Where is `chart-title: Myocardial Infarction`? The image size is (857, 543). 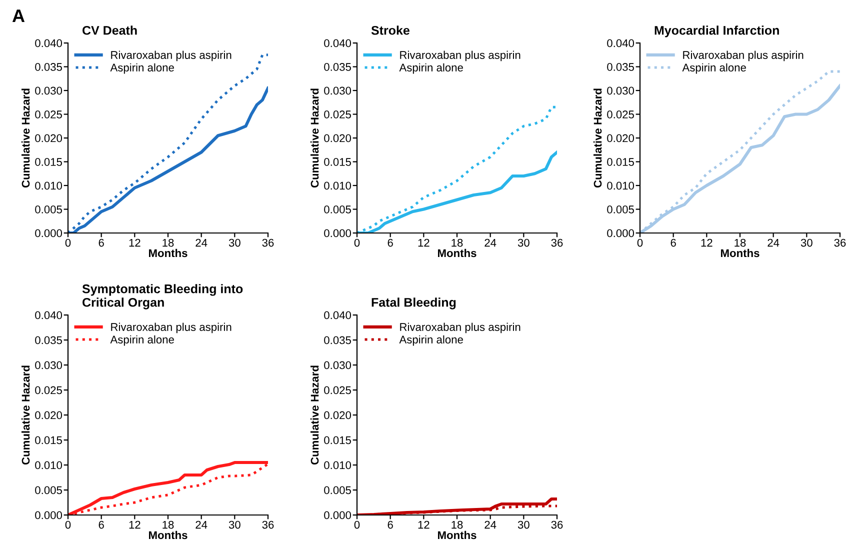
chart-title: Myocardial Infarction is located at coordinates (716, 32).